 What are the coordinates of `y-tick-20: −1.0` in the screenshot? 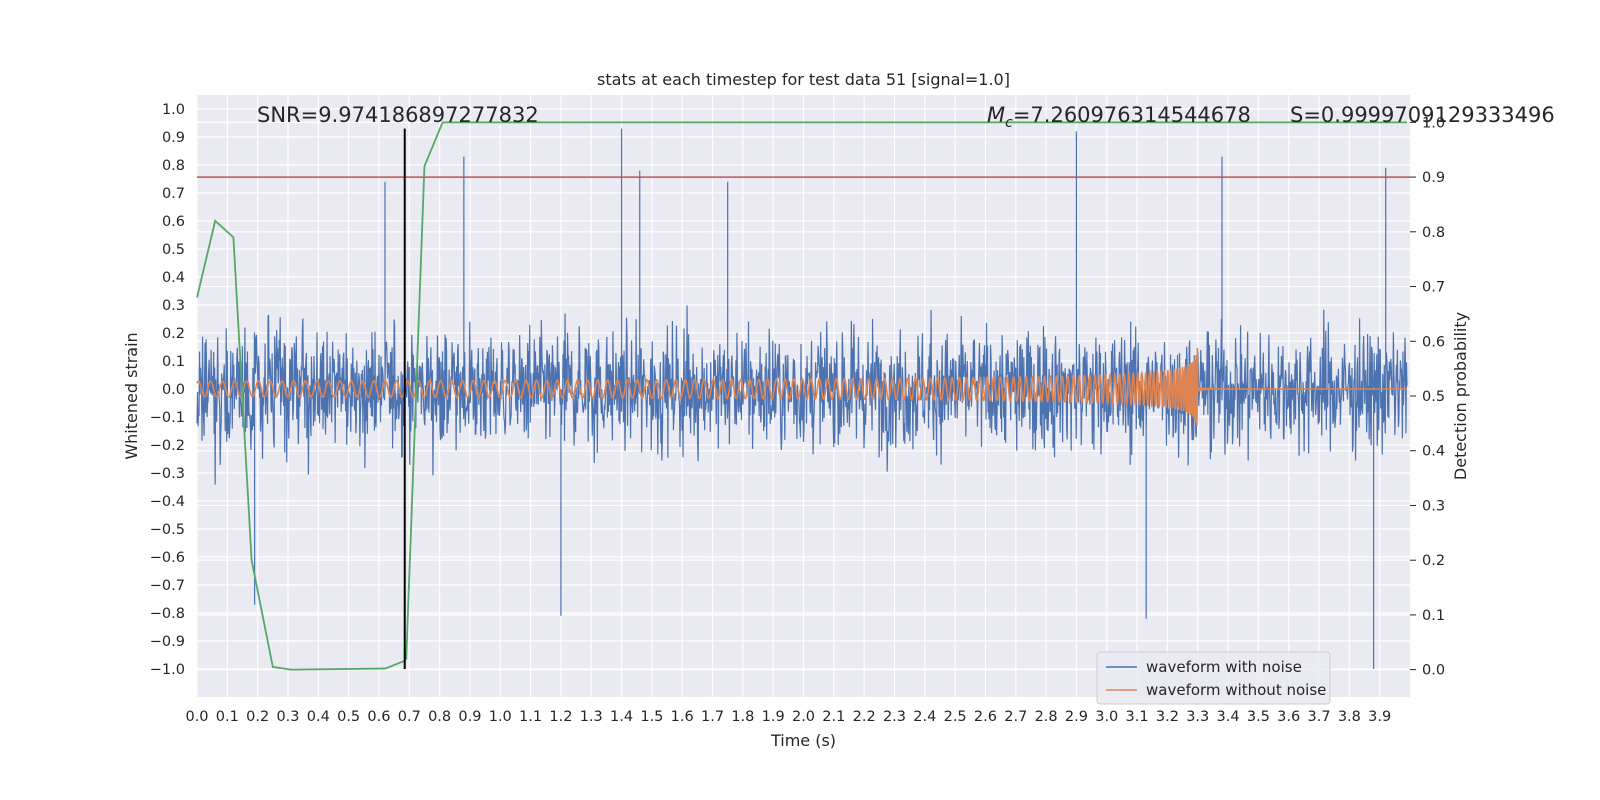 It's located at (167, 670).